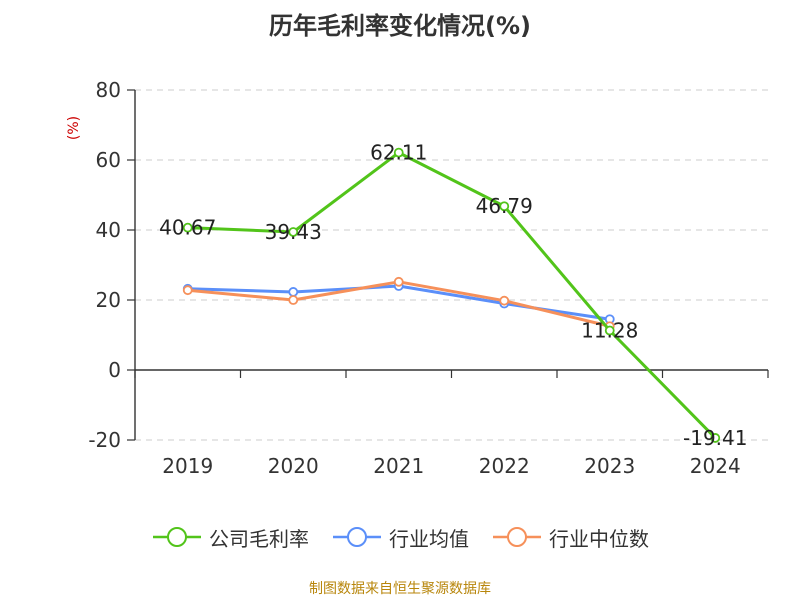 The width and height of the screenshot is (800, 600). Describe the element at coordinates (114, 370) in the screenshot. I see `y-tick-label: 0` at that location.